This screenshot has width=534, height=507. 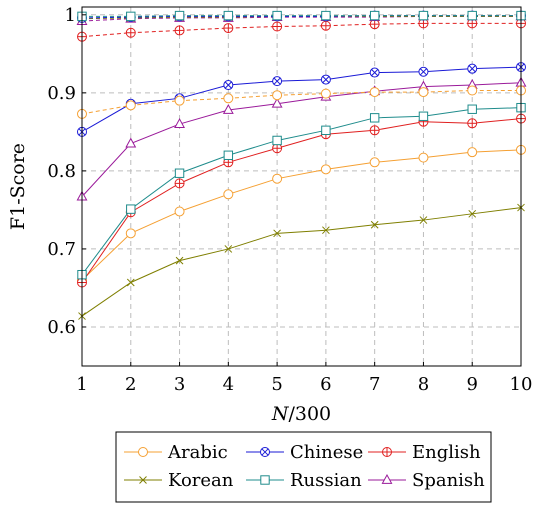 I want to click on legend-label: Russian, so click(x=326, y=480).